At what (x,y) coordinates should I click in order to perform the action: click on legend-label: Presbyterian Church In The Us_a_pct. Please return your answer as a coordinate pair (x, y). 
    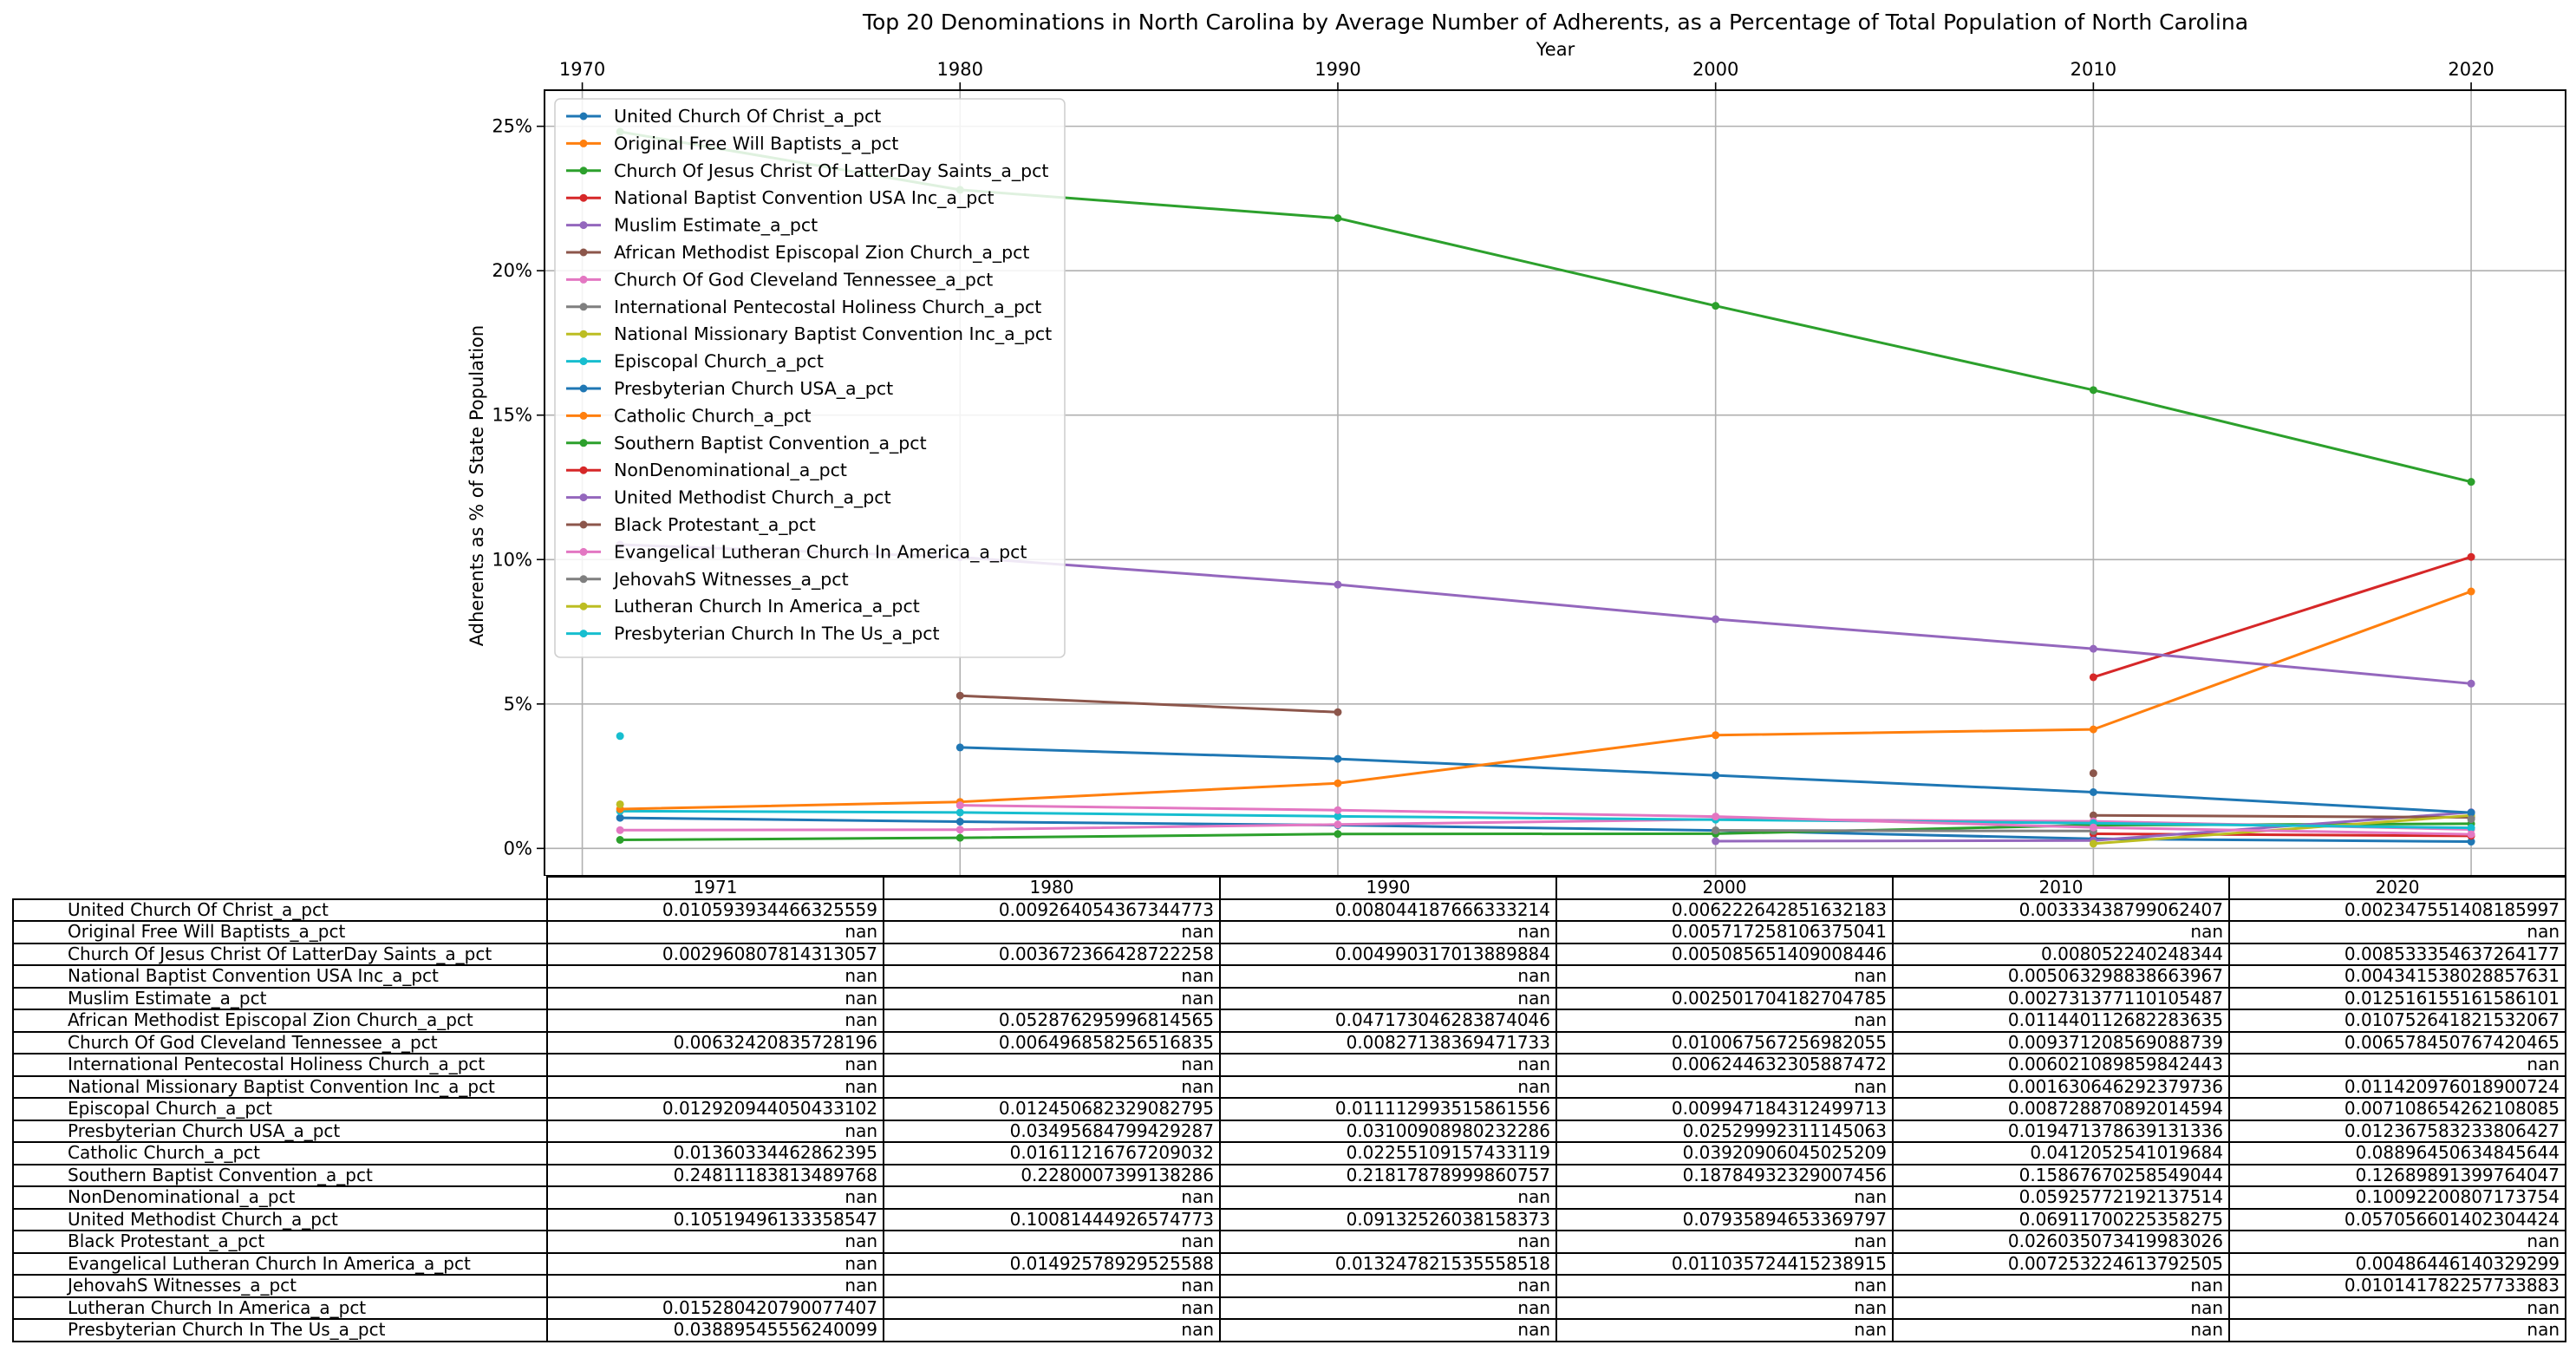
    Looking at the image, I should click on (777, 634).